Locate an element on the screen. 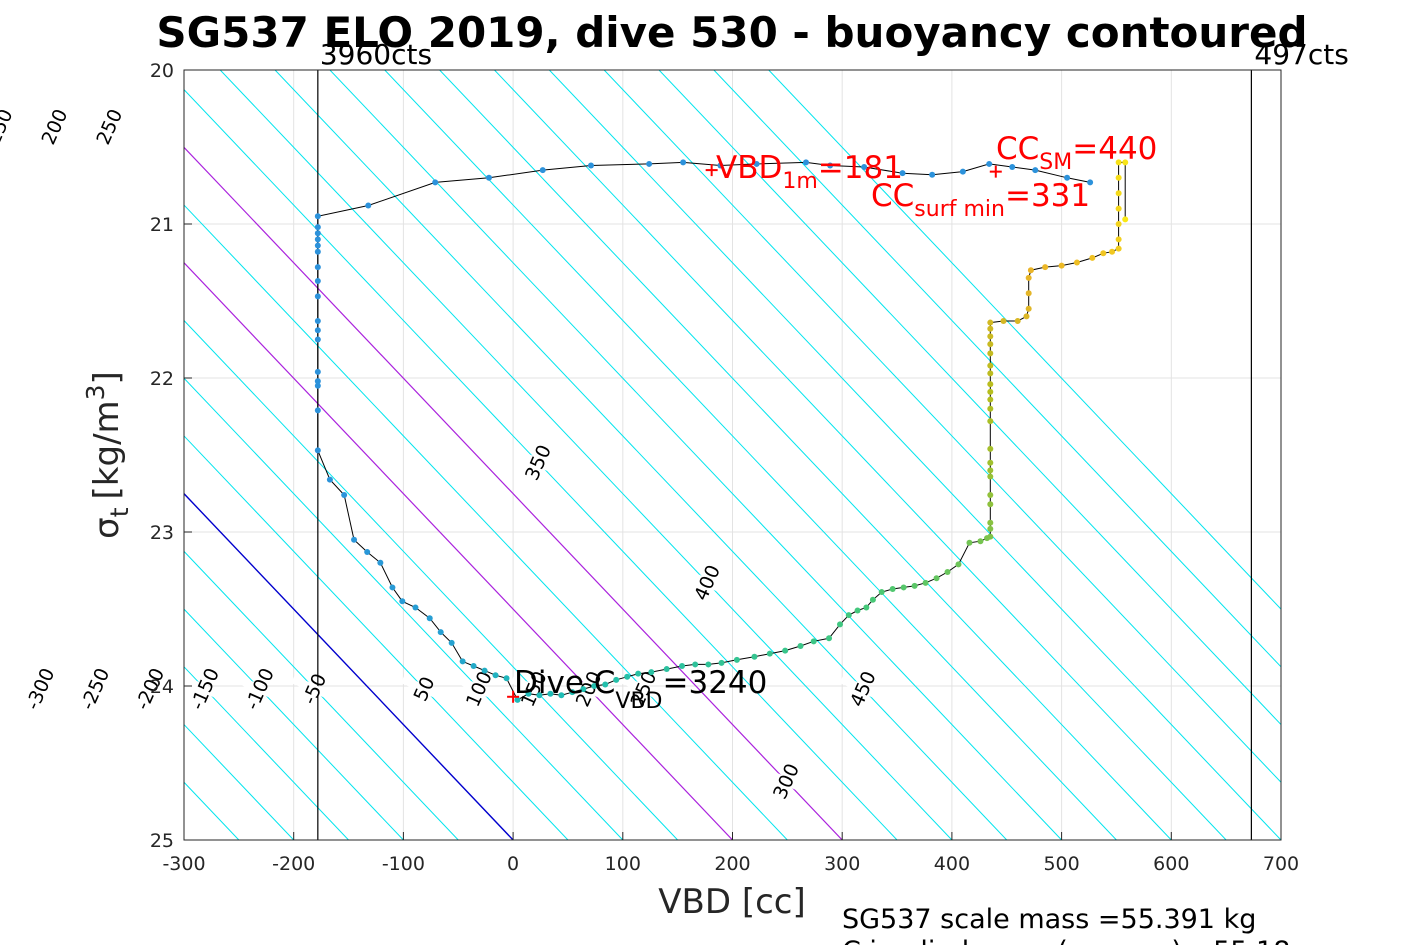  cc-sm-subscript: SM is located at coordinates (1055, 162).